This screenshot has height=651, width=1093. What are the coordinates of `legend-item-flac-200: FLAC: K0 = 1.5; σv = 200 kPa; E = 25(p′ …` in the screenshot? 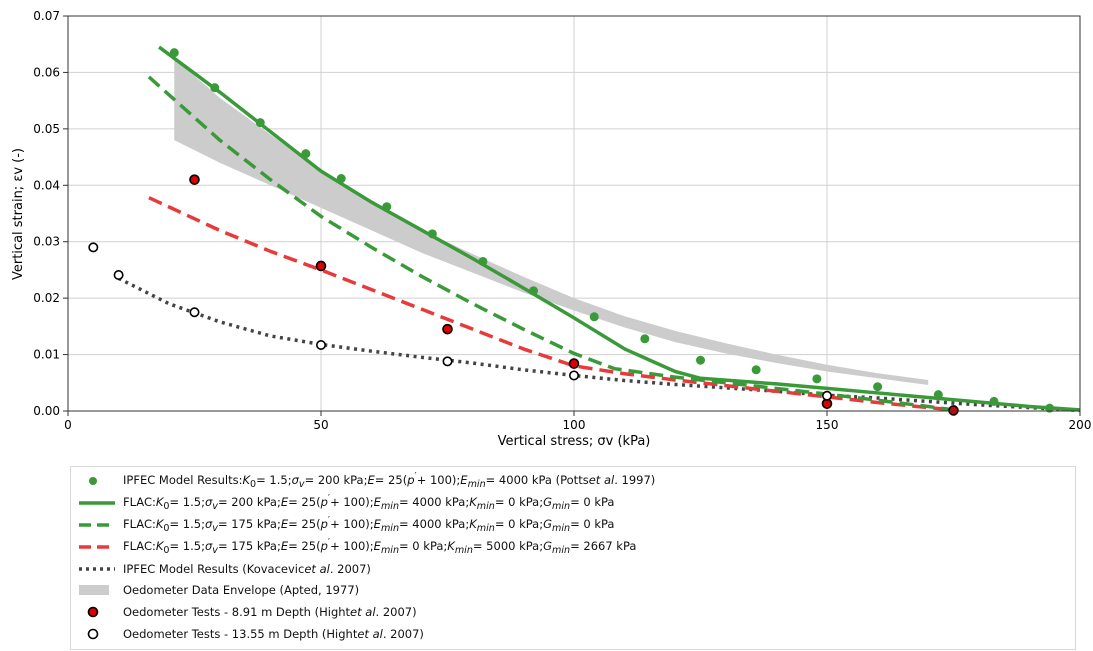 It's located at (345, 503).